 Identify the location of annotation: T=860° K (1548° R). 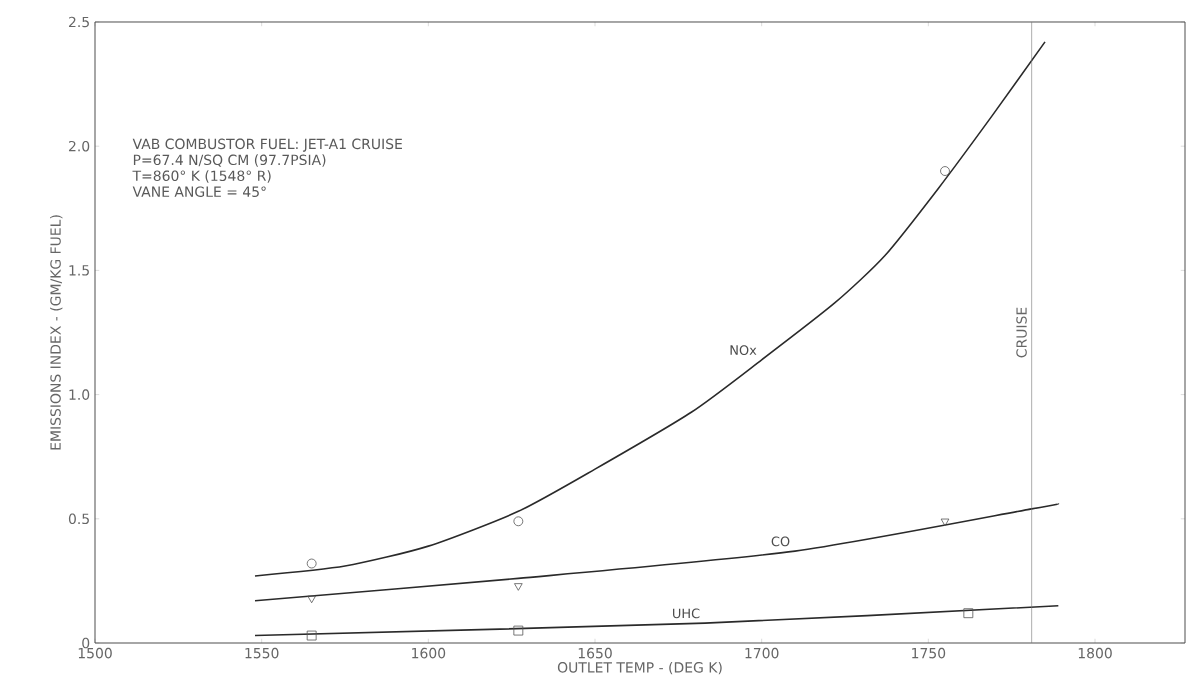
(201, 176).